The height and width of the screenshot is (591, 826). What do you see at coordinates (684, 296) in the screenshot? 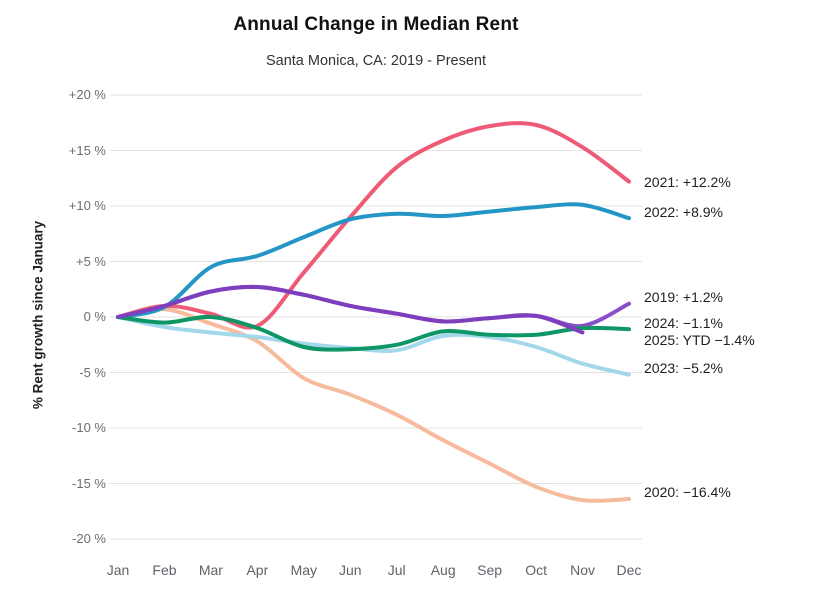
I see `series-end-label-2019: 2019: +1.2%` at bounding box center [684, 296].